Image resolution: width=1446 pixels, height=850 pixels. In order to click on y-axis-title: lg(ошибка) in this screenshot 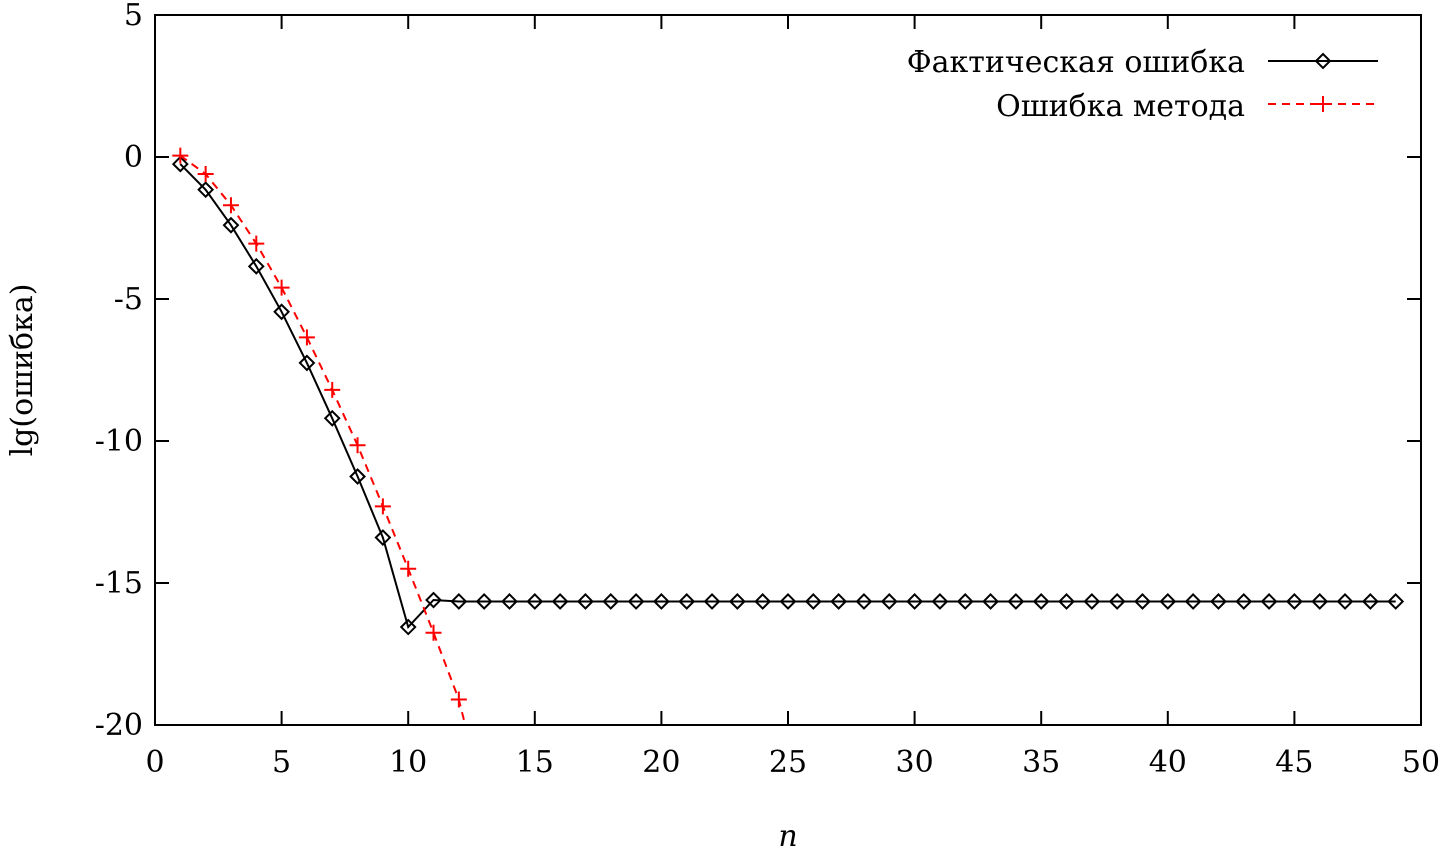, I will do `click(22, 370)`.